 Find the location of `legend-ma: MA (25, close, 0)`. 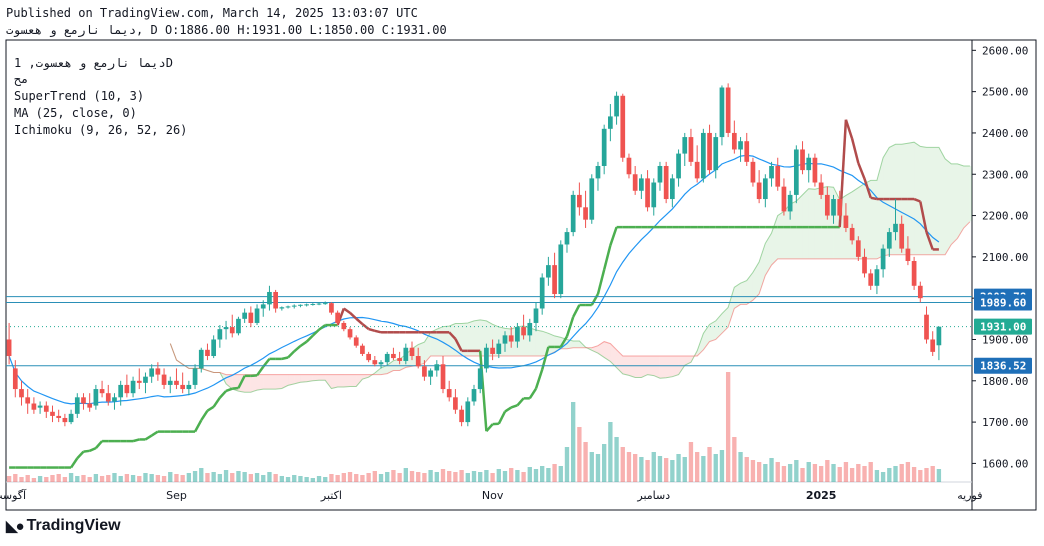

legend-ma: MA (25, close, 0) is located at coordinates (75, 113).